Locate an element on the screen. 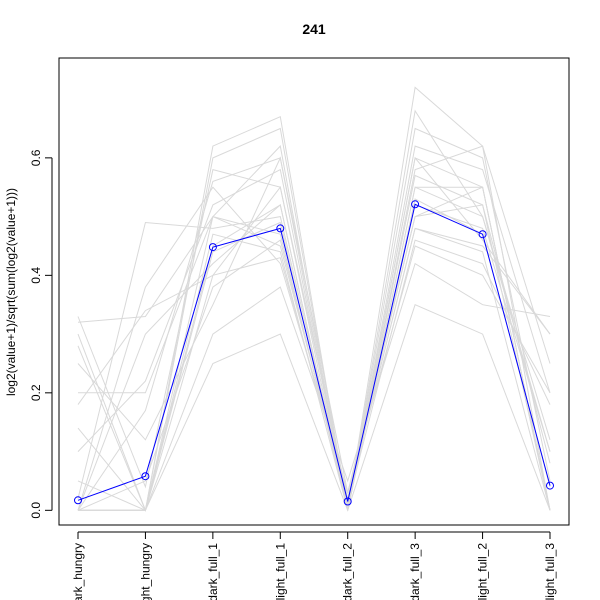  x-tick-label: dark_full_1 is located at coordinates (213, 571).